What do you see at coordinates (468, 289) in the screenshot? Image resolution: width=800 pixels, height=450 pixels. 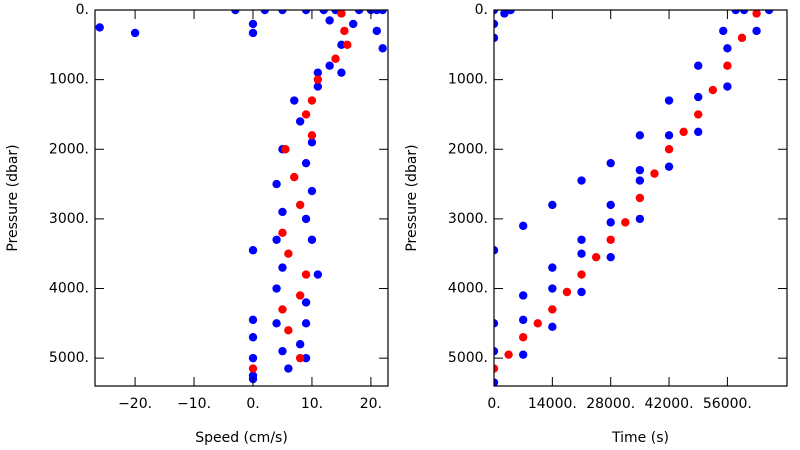 I see `y-tick-label: 4000.` at bounding box center [468, 289].